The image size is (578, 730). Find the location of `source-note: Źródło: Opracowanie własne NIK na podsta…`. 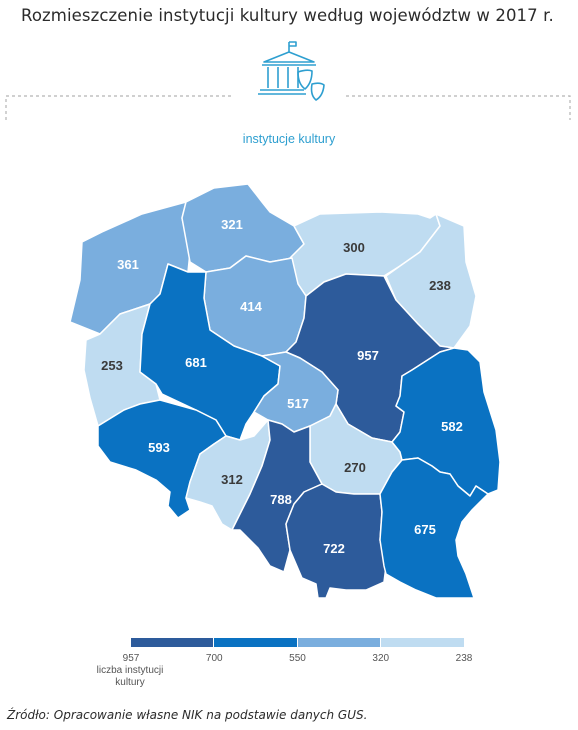

source-note: Źródło: Opracowanie własne NIK na podsta… is located at coordinates (187, 715).